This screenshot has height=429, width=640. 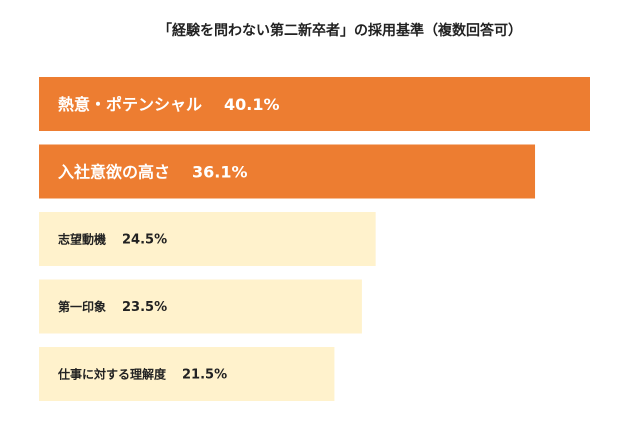 I want to click on chart-title: 「経験を問わない第二新卒者」の採用基準（複数回答可）, so click(x=340, y=31).